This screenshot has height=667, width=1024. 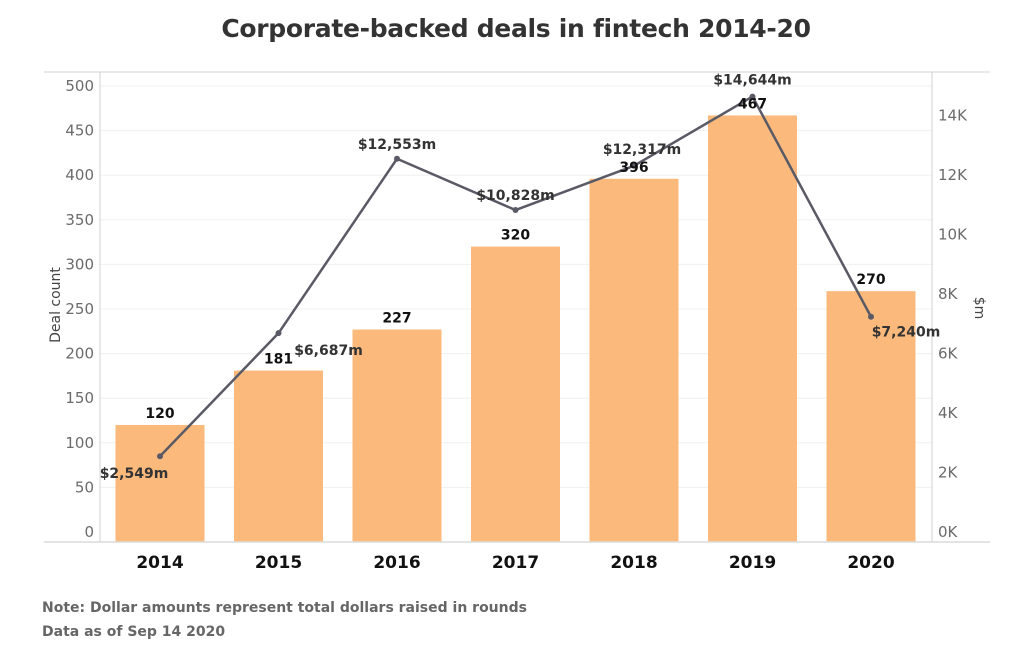 What do you see at coordinates (278, 360) in the screenshot?
I see `bar-value-label: 181` at bounding box center [278, 360].